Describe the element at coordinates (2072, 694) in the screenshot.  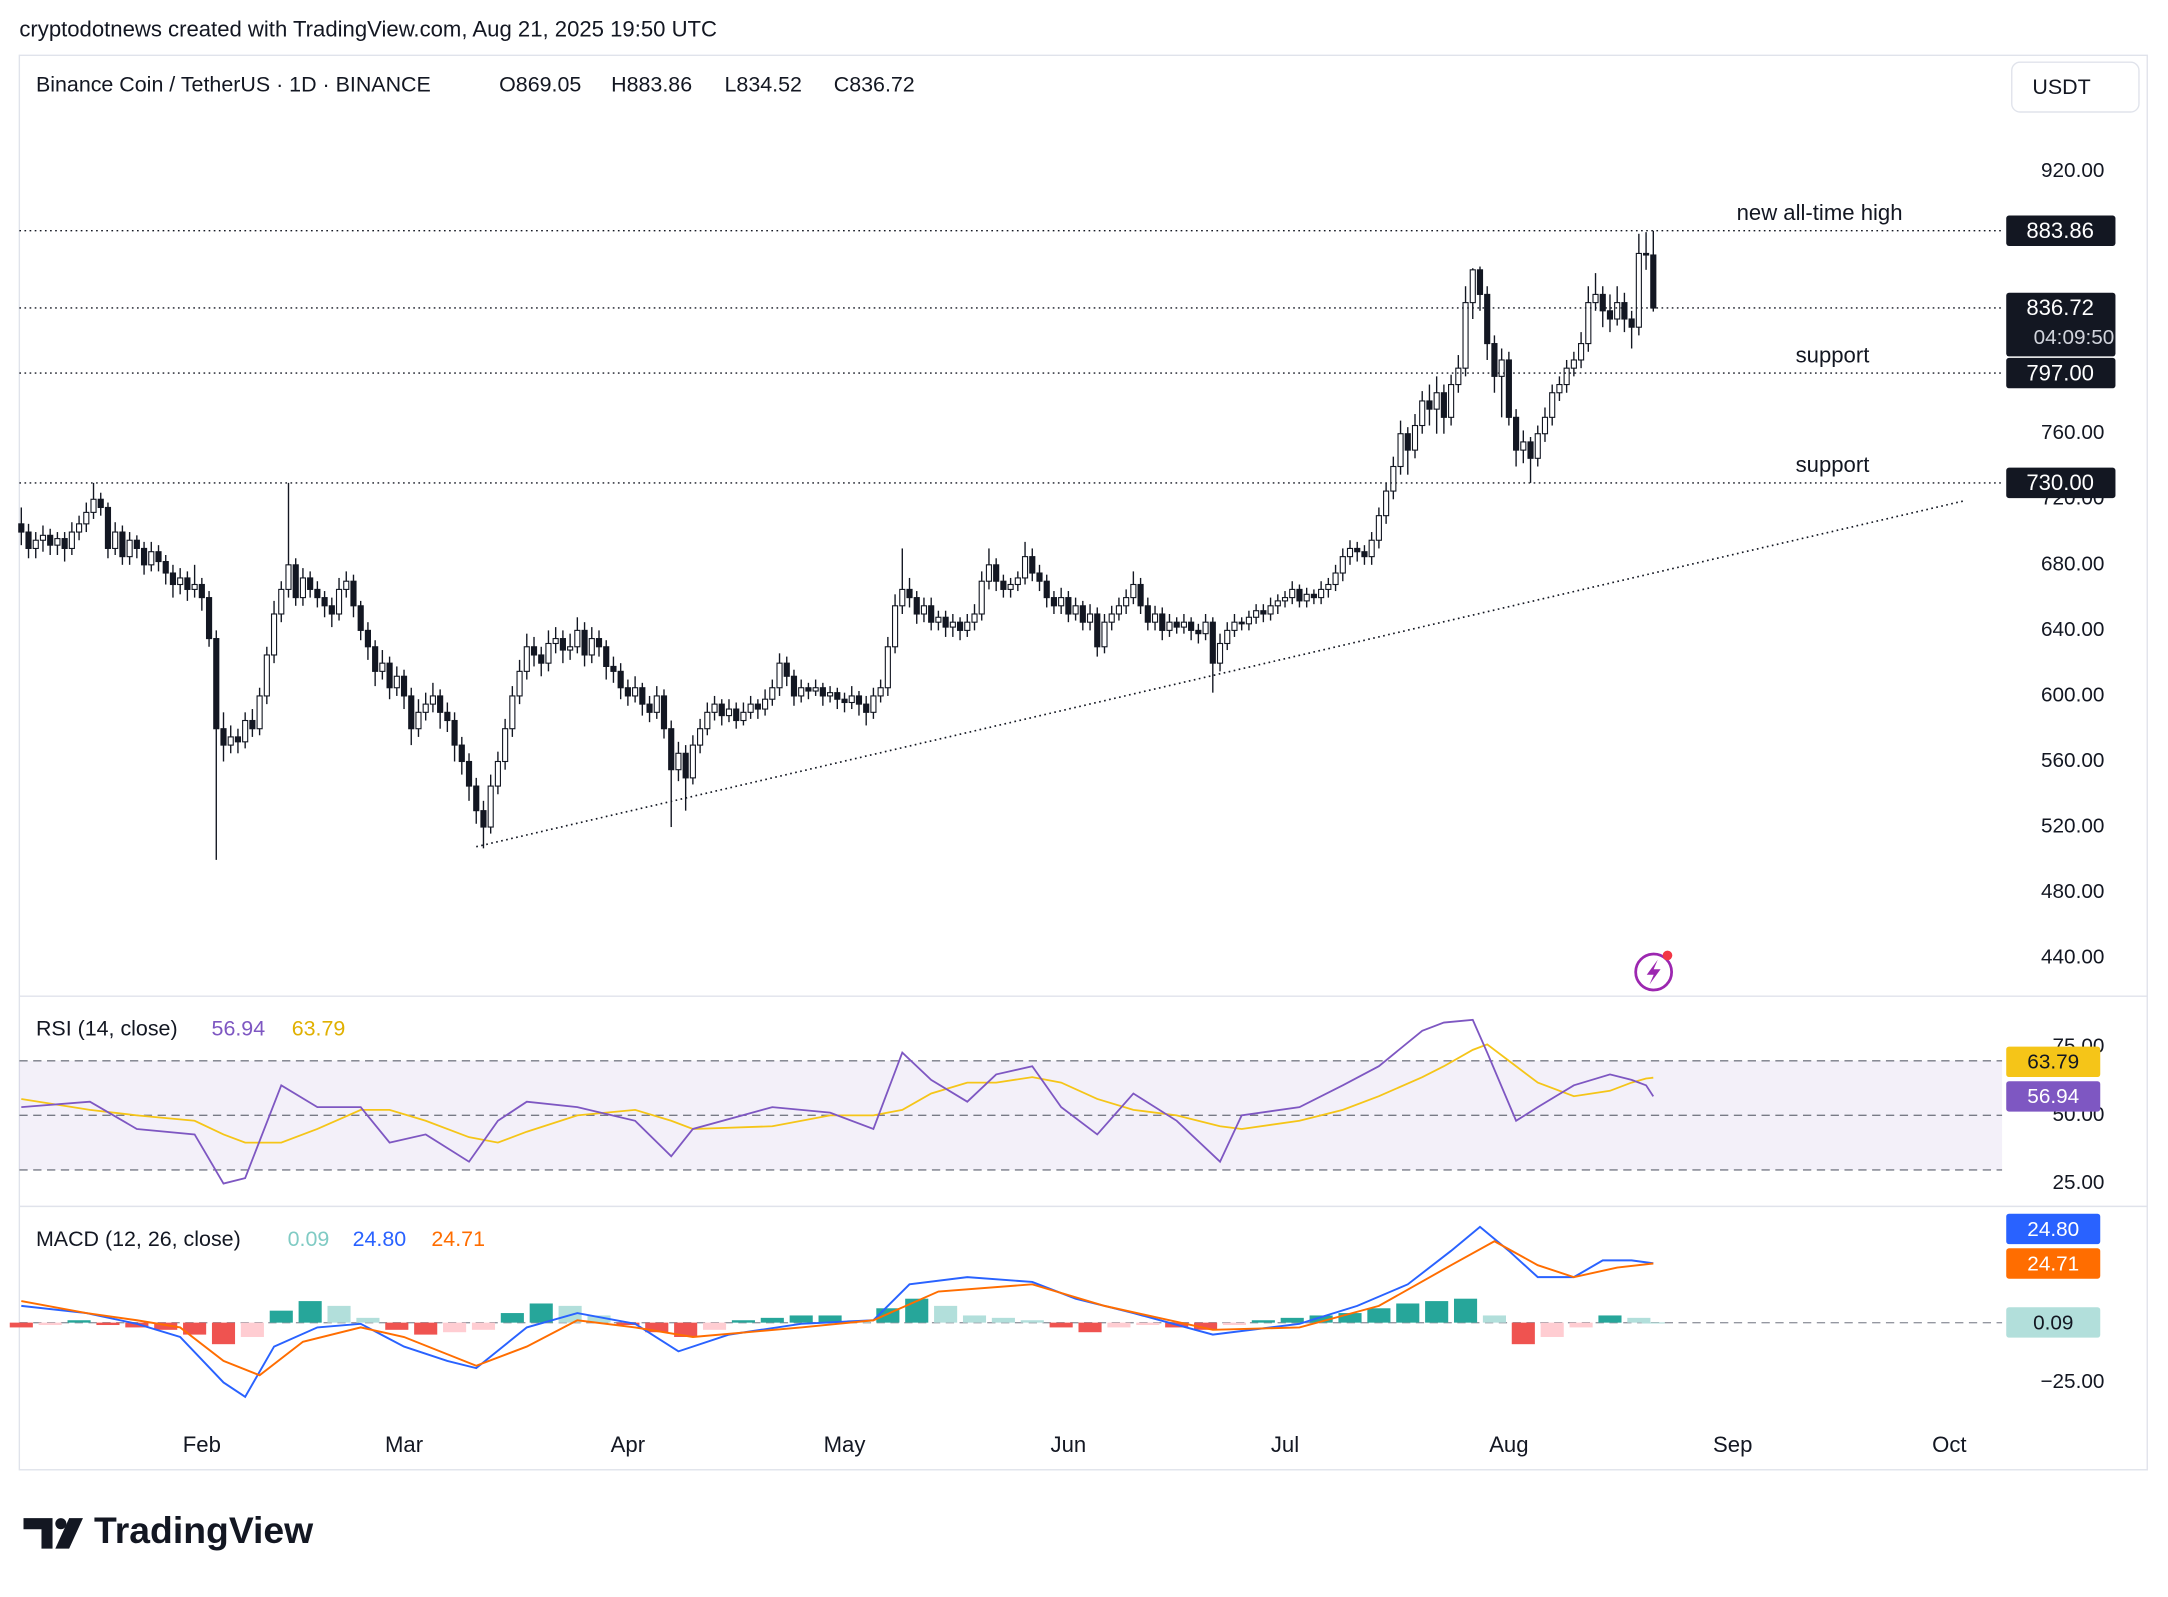
I see `y-tick-label: 600.00` at that location.